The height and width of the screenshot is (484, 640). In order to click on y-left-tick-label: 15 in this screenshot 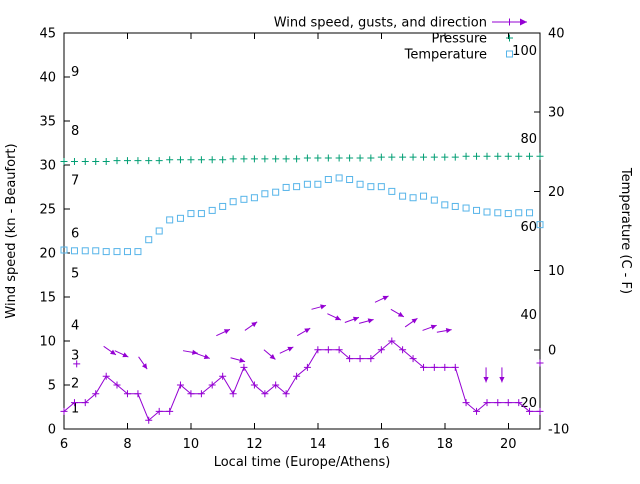, I will do `click(47, 298)`.